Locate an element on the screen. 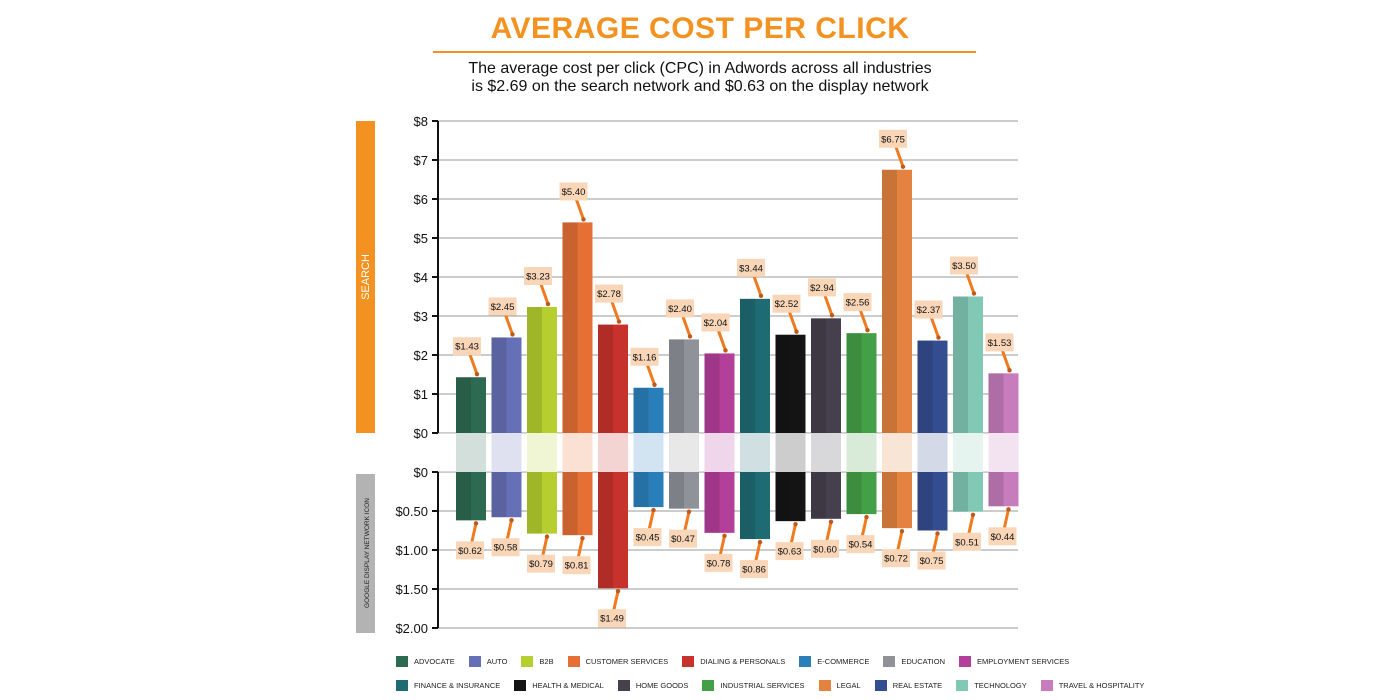  display-bar-highlight-auto is located at coordinates (514, 495).